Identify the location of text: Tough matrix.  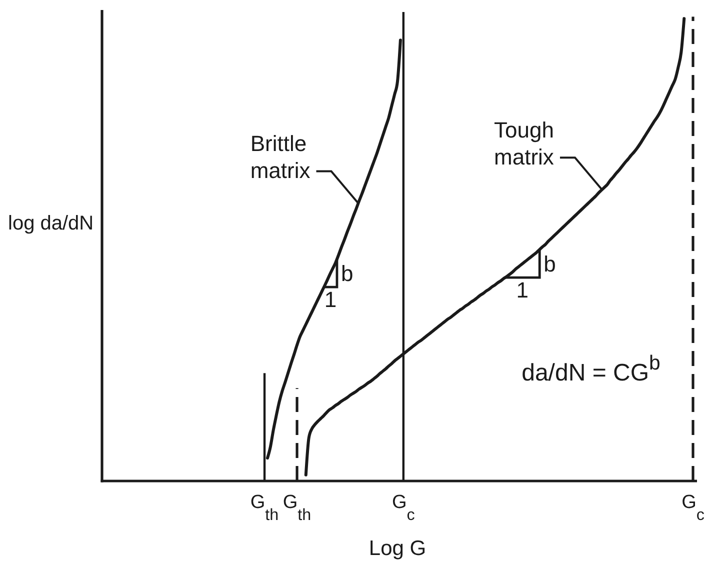
(524, 143).